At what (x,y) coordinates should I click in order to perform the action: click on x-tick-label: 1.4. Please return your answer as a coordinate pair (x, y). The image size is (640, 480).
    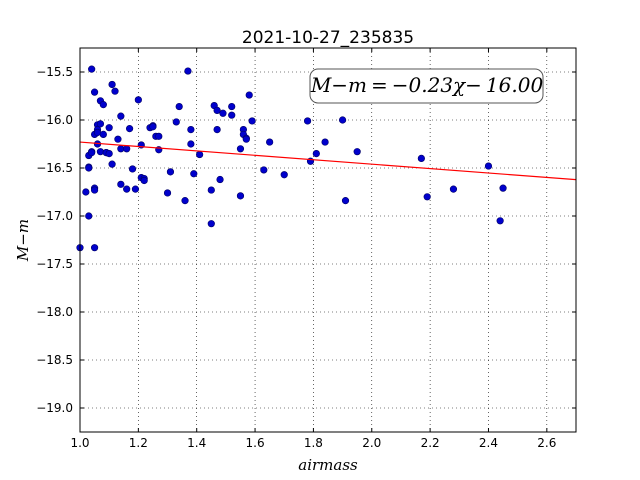
    Looking at the image, I should click on (196, 443).